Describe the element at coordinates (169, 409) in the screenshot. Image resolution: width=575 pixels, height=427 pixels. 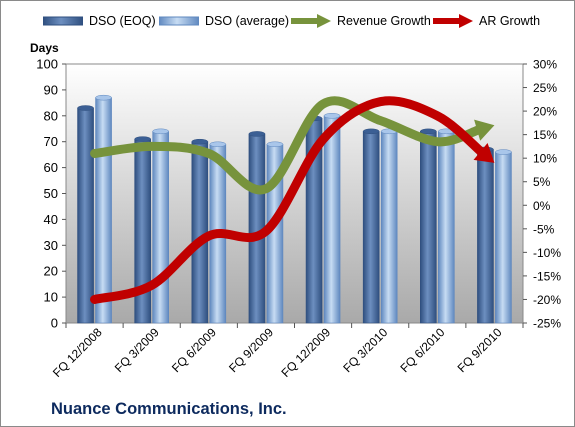
I see `company-name: Nuance Communications, Inc.` at that location.